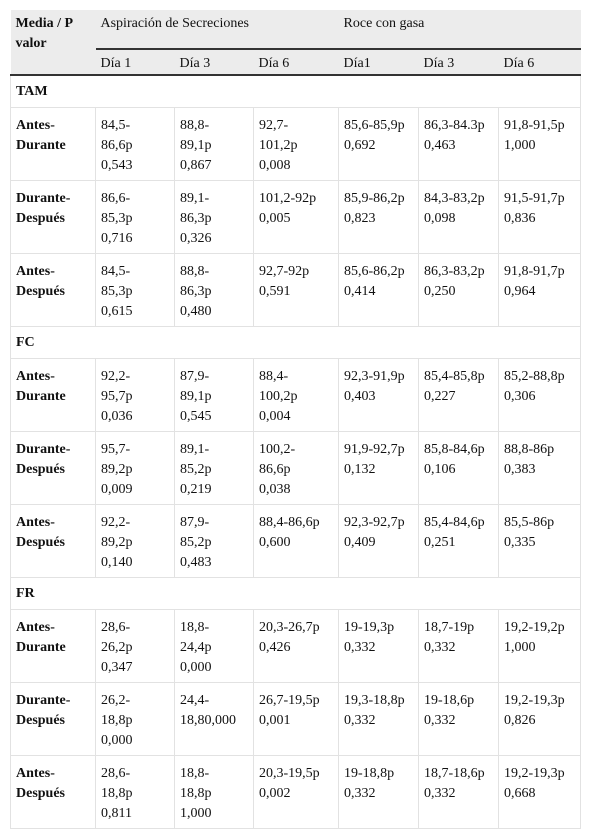 This screenshot has width=590, height=829. I want to click on data-cell: 28,6-18,8p 0,811, so click(135, 792).